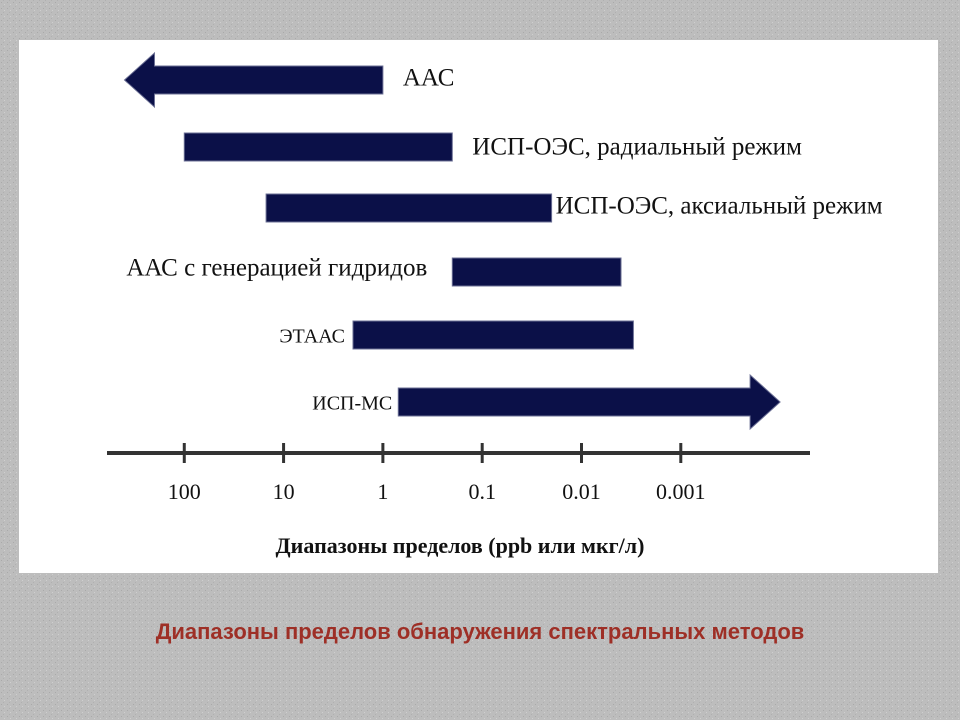 The image size is (960, 720). What do you see at coordinates (482, 491) in the screenshot?
I see `x-tick-label: 0.1` at bounding box center [482, 491].